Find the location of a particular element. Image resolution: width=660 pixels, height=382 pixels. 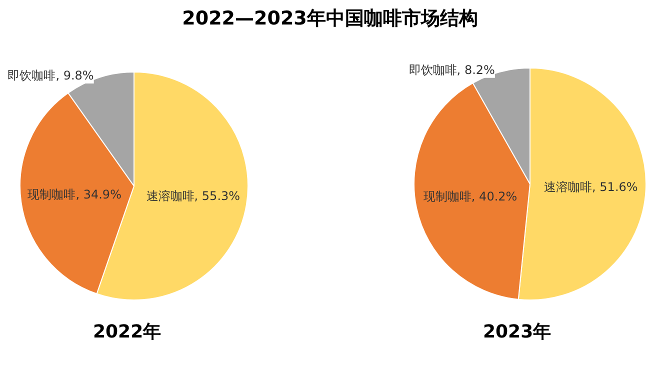

text: 2023年 is located at coordinates (517, 332).